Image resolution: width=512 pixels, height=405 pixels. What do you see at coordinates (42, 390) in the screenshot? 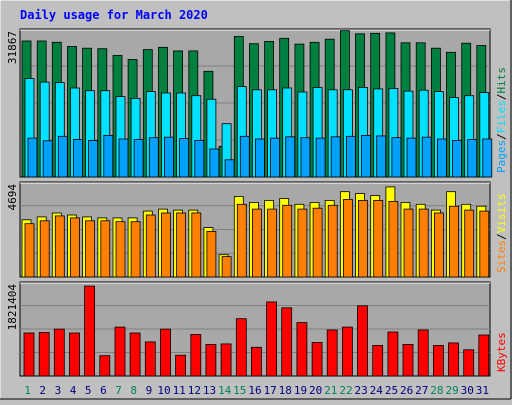
I see `day-label: 2` at bounding box center [42, 390].